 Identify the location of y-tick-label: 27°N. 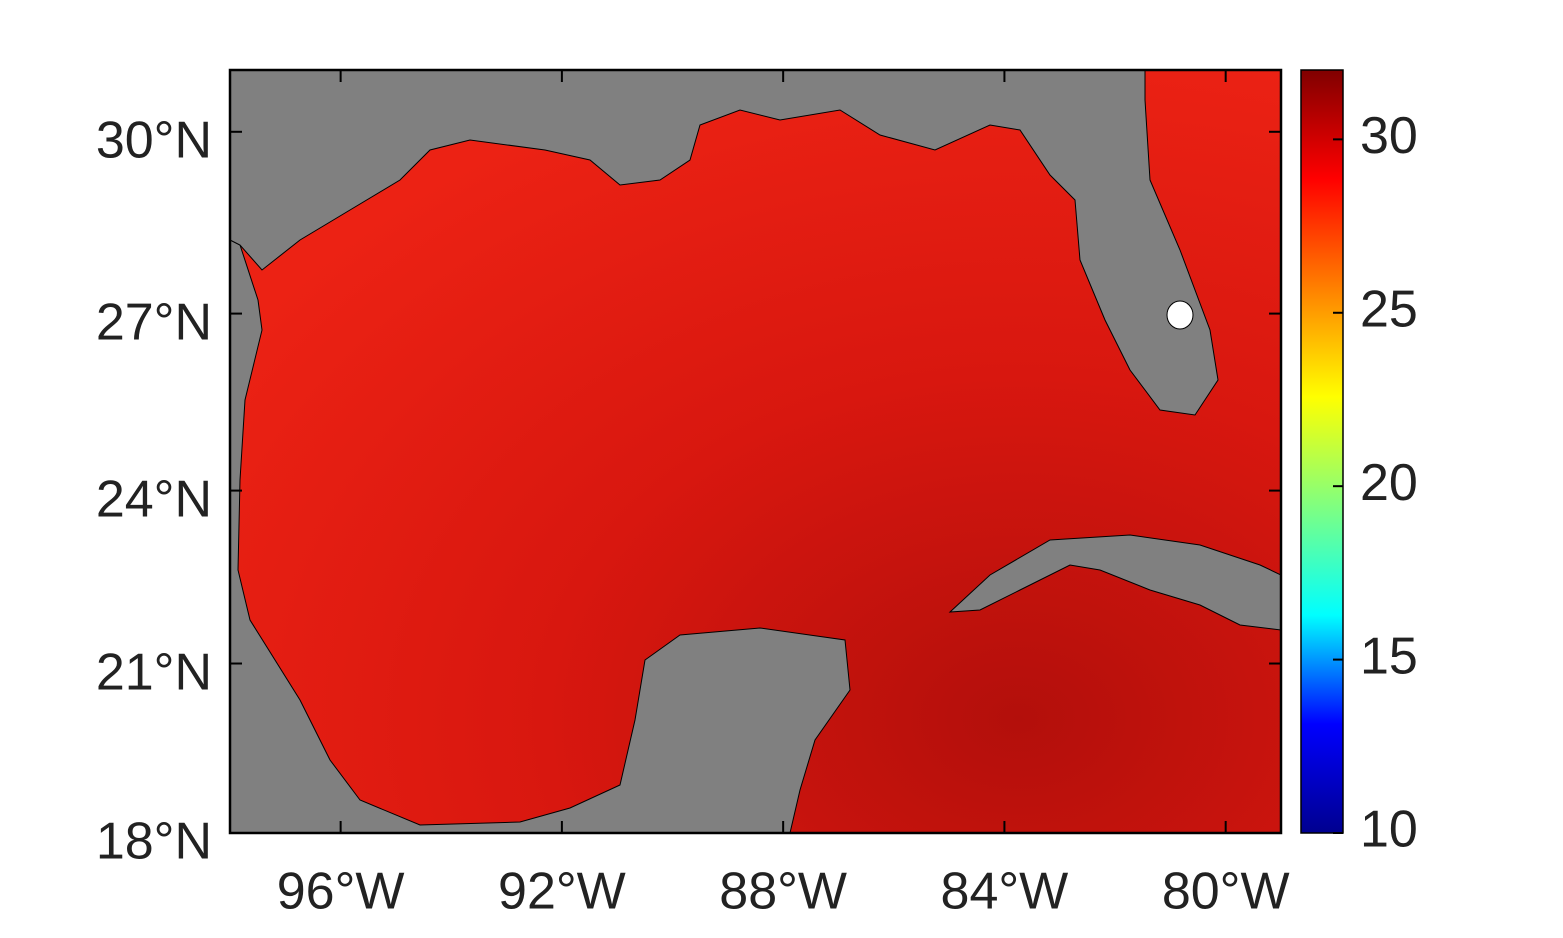
(154, 322).